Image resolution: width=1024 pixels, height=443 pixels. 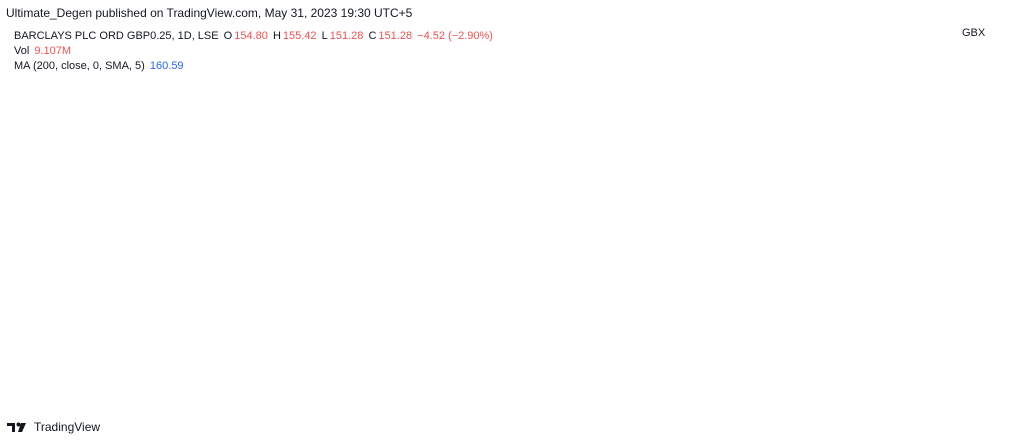 What do you see at coordinates (53, 427) in the screenshot?
I see `footer-brand: TradingView` at bounding box center [53, 427].